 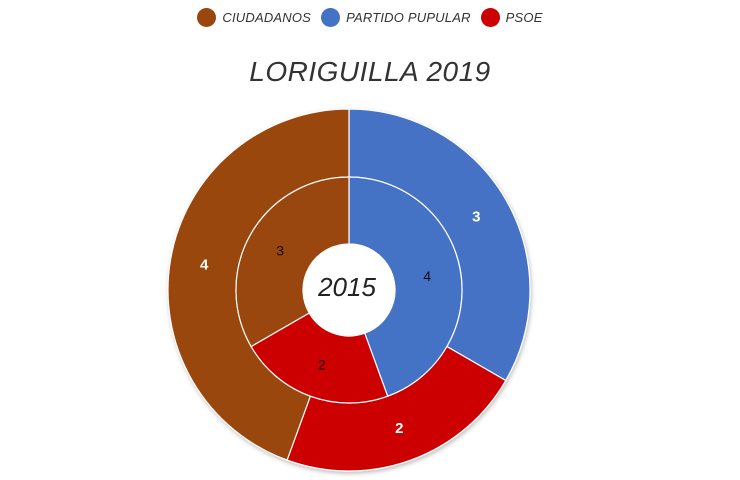 I want to click on outer-label-psoe: 2, so click(x=399, y=428).